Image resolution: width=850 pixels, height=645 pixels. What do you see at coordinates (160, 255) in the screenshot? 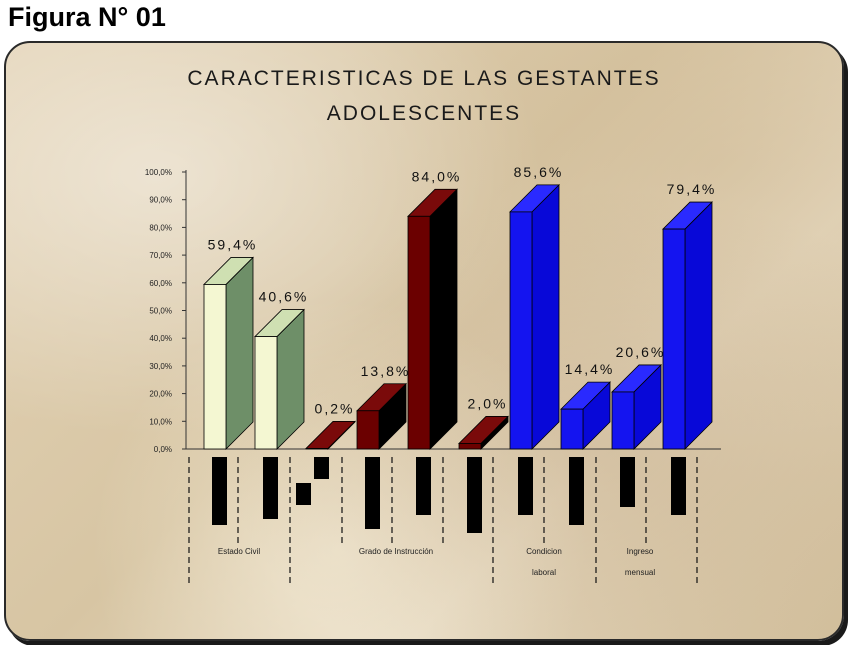
I see `y-tick-label: 70,0%` at bounding box center [160, 255].